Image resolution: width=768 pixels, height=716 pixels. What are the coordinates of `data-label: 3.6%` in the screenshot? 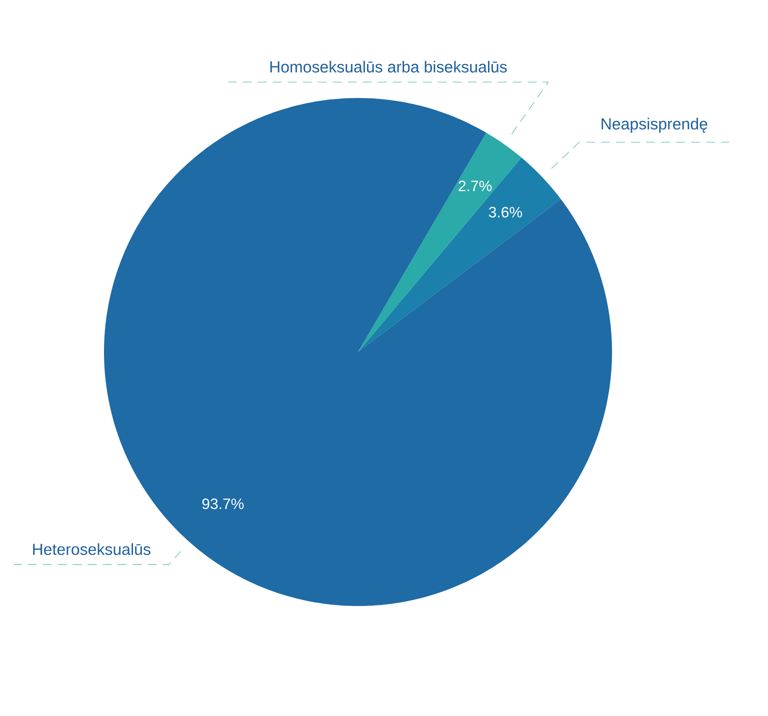 It's located at (505, 212).